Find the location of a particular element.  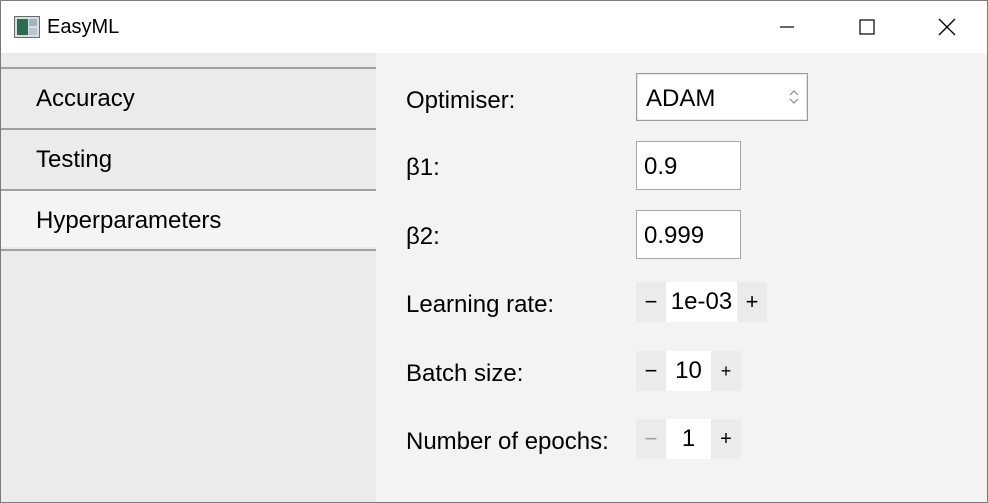

learning-rate-stepper: − 1e-03 + is located at coordinates (701, 302).